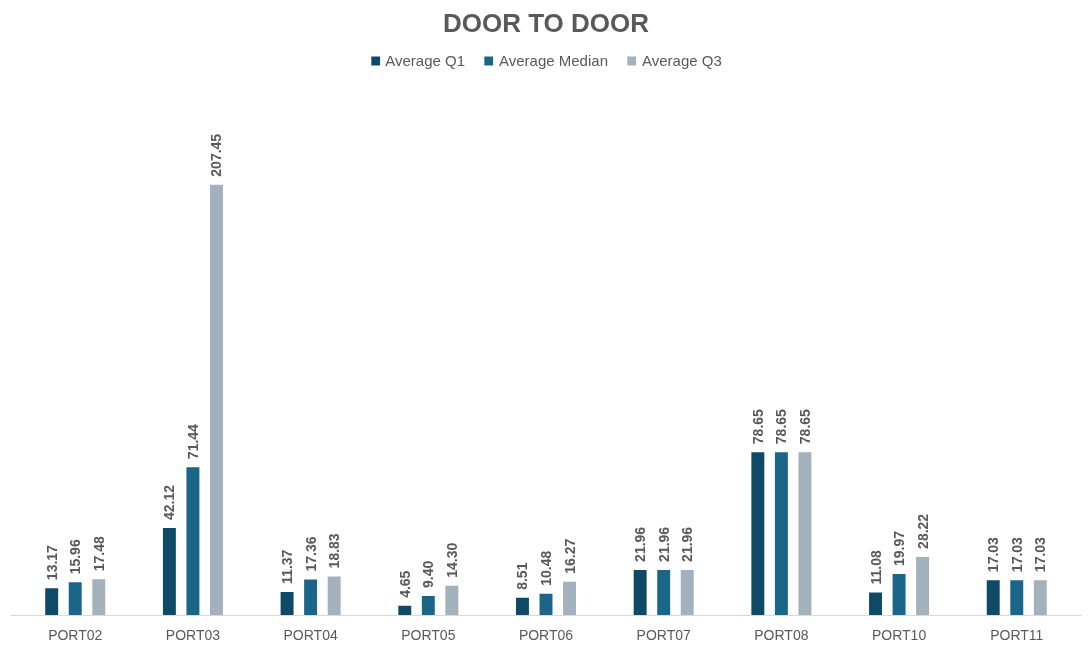  Describe the element at coordinates (522, 576) in the screenshot. I see `data-label: 8.51` at that location.